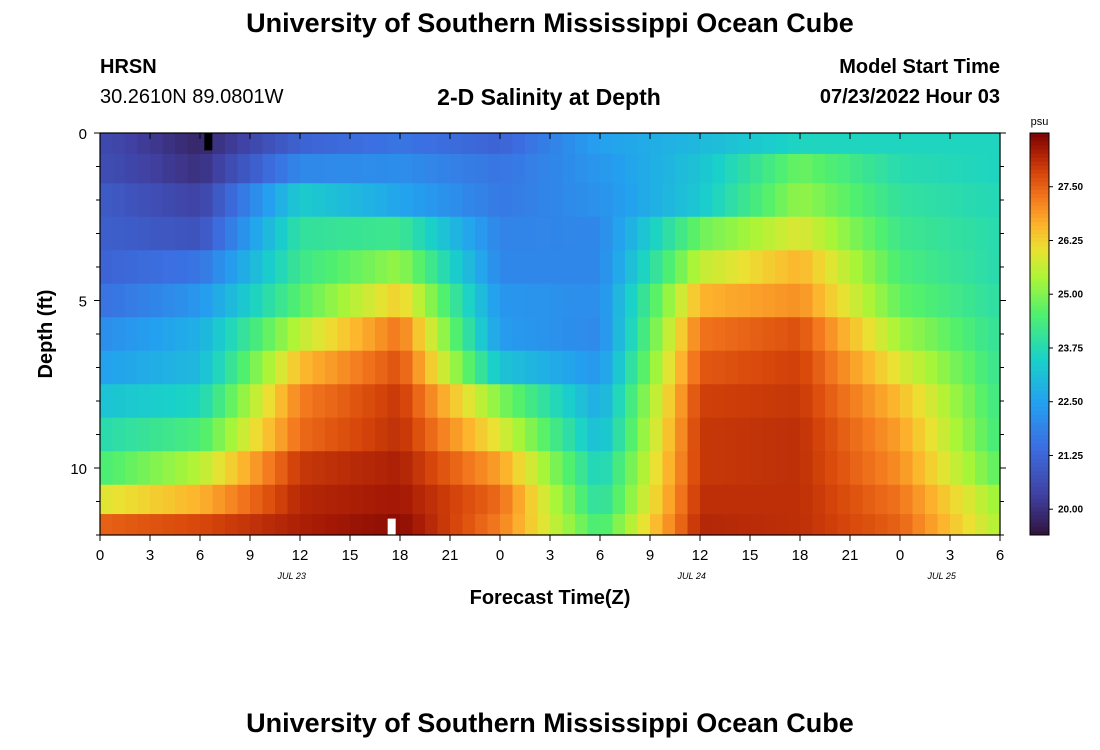 This screenshot has width=1100, height=750. I want to click on x-tick-label: 12, so click(300, 555).